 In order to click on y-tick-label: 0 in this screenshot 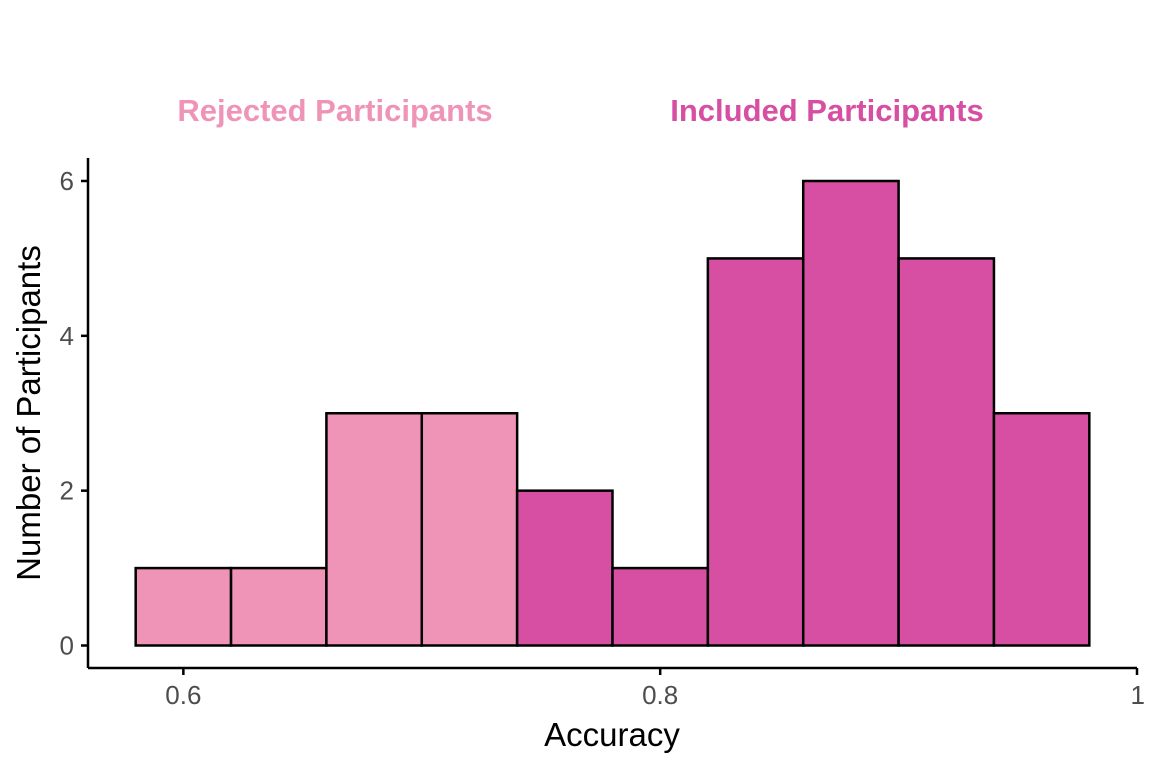, I will do `click(67, 646)`.